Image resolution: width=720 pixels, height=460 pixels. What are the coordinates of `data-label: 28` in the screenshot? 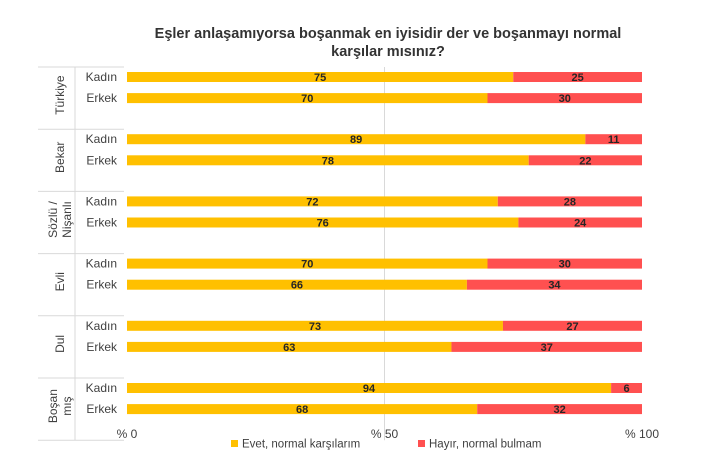 It's located at (570, 202).